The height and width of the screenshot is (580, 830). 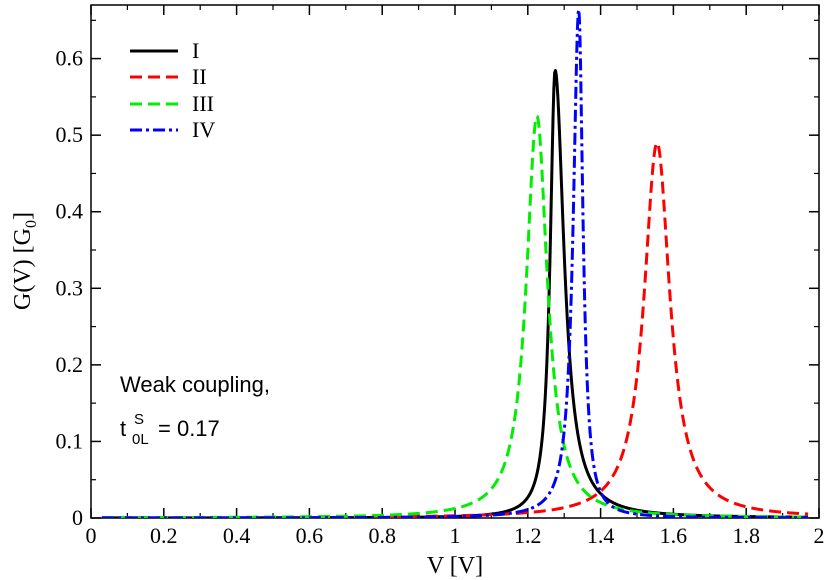 I want to click on x-tick-label: 0.6, so click(x=310, y=535).